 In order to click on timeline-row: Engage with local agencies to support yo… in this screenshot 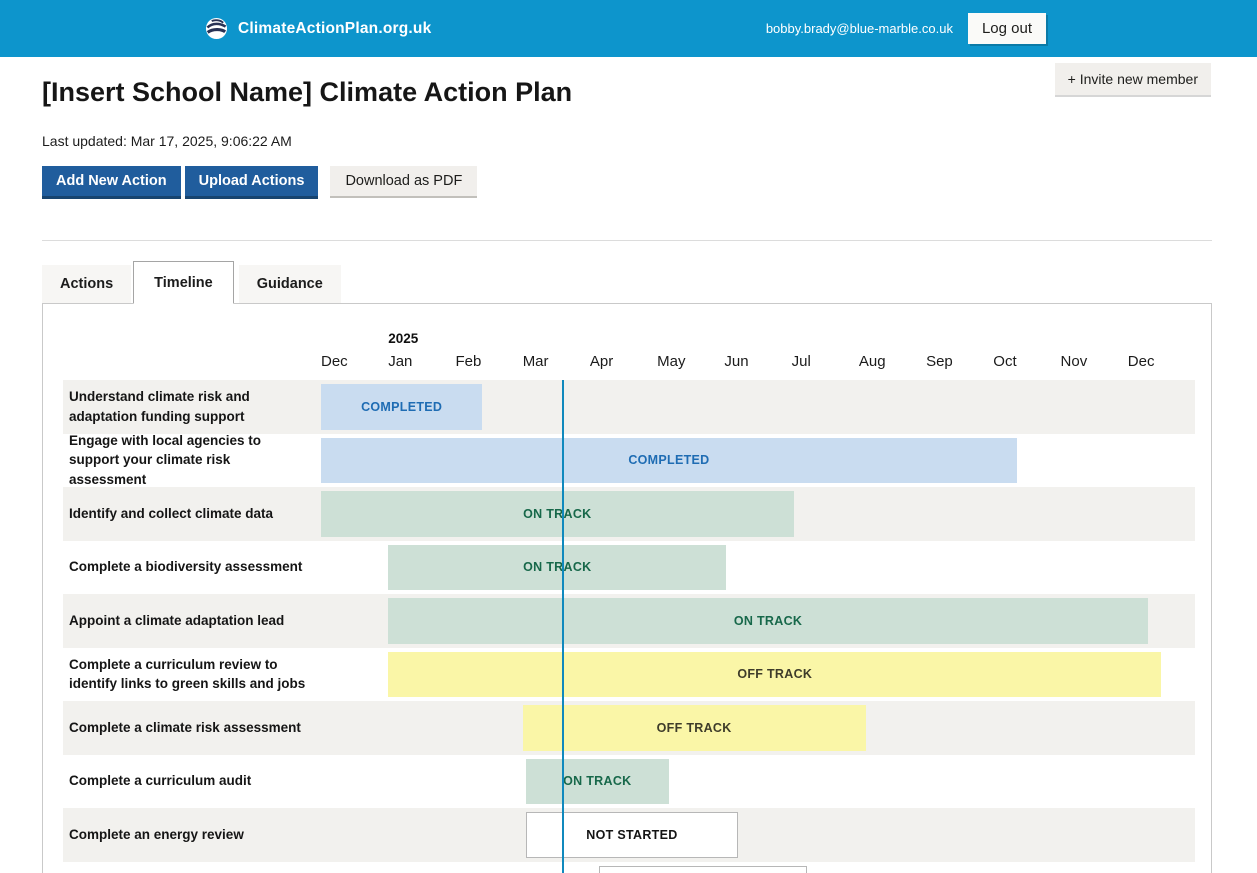, I will do `click(629, 460)`.